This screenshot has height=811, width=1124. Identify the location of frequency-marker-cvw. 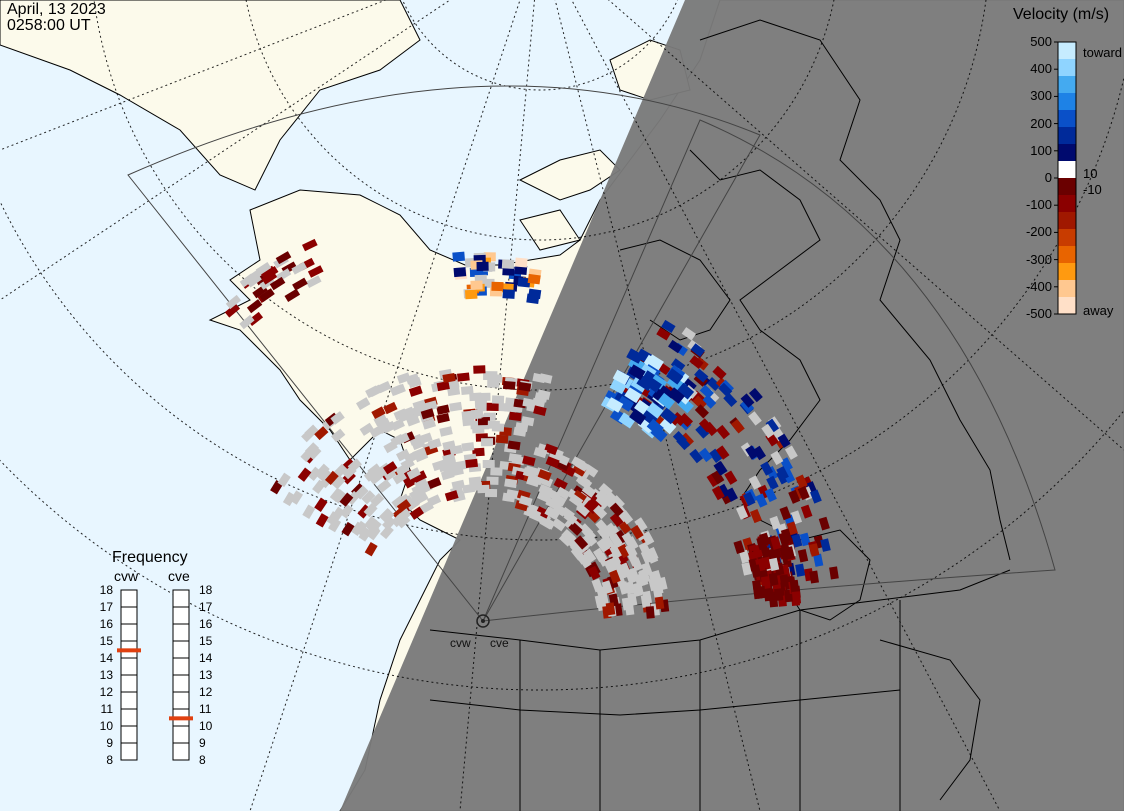
(129, 650).